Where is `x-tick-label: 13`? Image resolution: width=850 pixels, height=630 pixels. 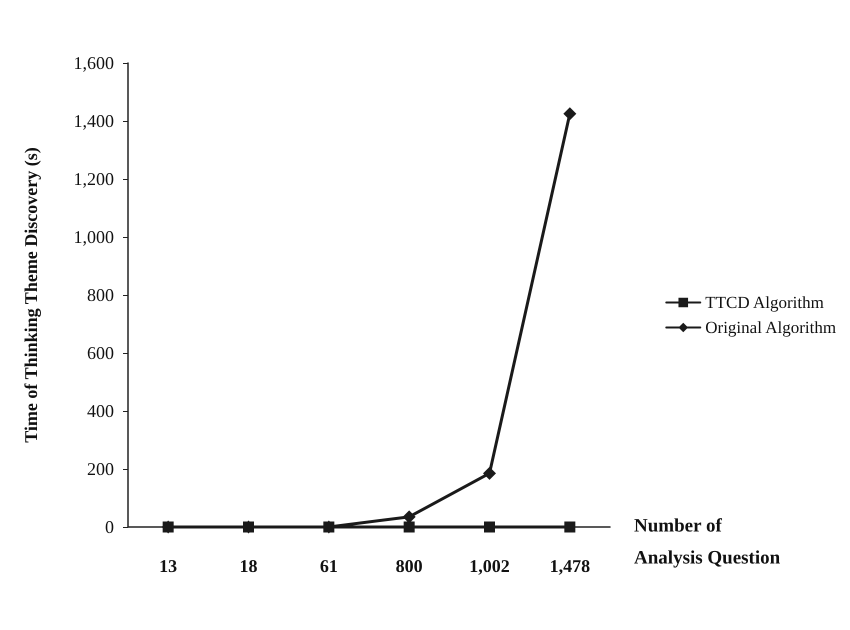
x-tick-label: 13 is located at coordinates (168, 566).